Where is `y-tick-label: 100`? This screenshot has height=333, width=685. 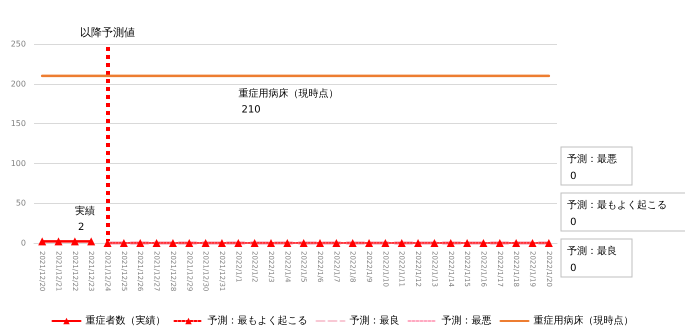
y-tick-label: 100 is located at coordinates (18, 163).